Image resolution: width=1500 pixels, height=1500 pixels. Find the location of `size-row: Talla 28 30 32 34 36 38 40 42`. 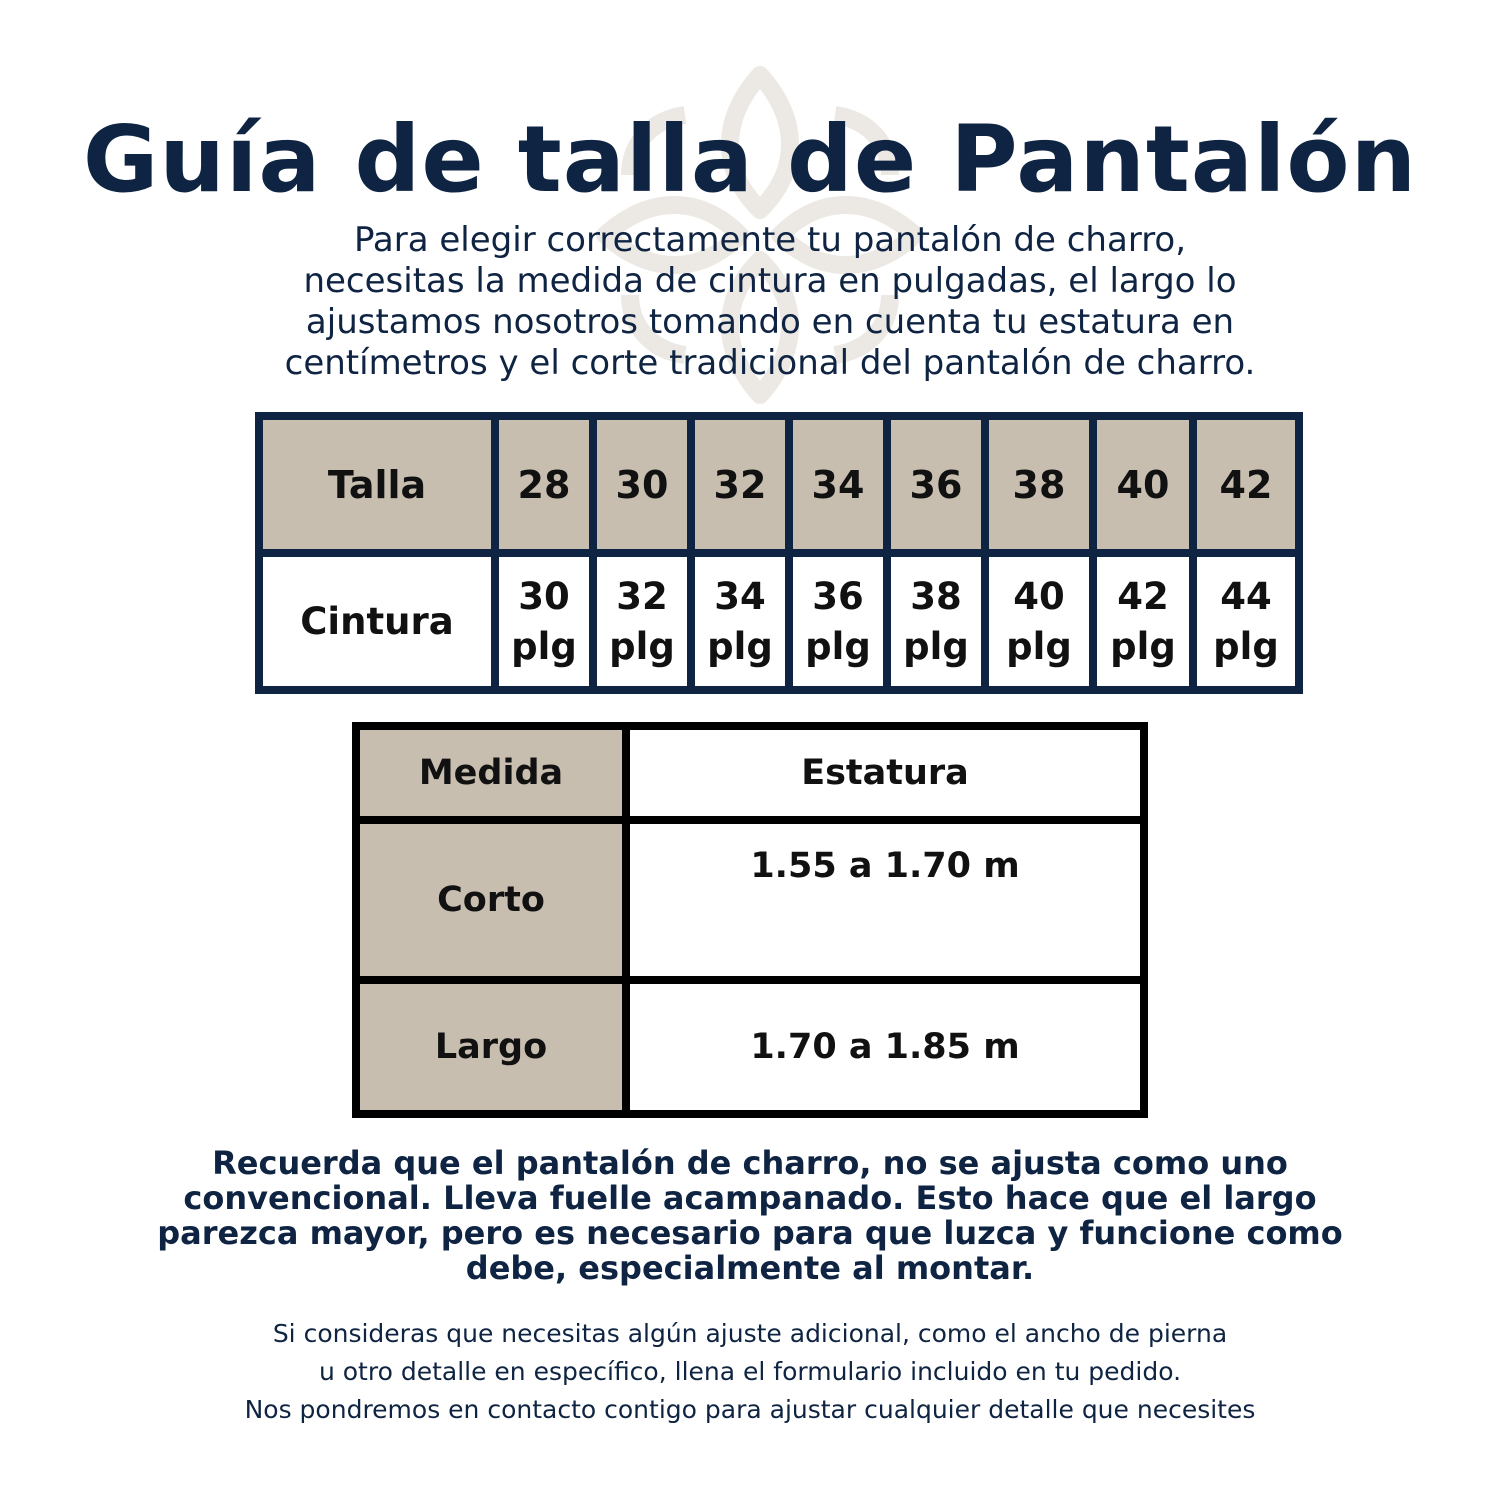

size-row: Talla 28 30 32 34 36 38 40 42 is located at coordinates (779, 484).